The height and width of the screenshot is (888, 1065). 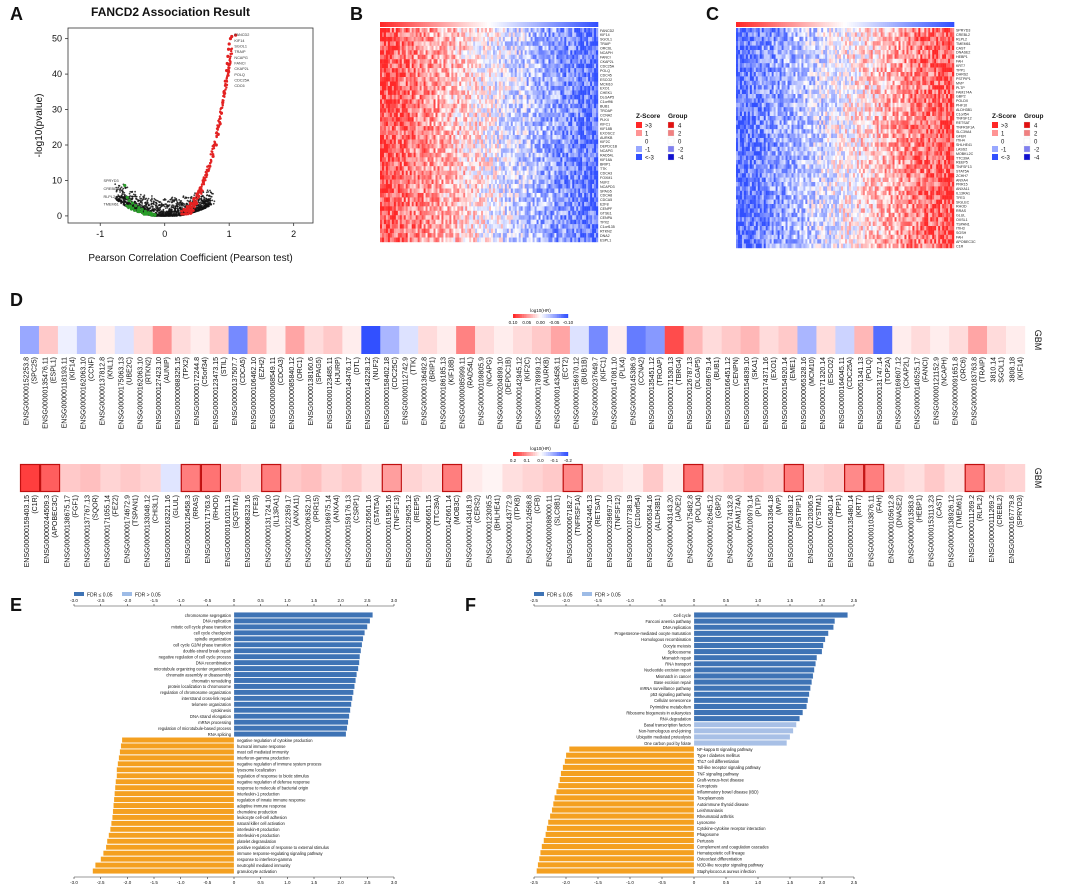 What do you see at coordinates (606, 80) in the screenshot?
I see `row-label: ESCO2` at bounding box center [606, 80].